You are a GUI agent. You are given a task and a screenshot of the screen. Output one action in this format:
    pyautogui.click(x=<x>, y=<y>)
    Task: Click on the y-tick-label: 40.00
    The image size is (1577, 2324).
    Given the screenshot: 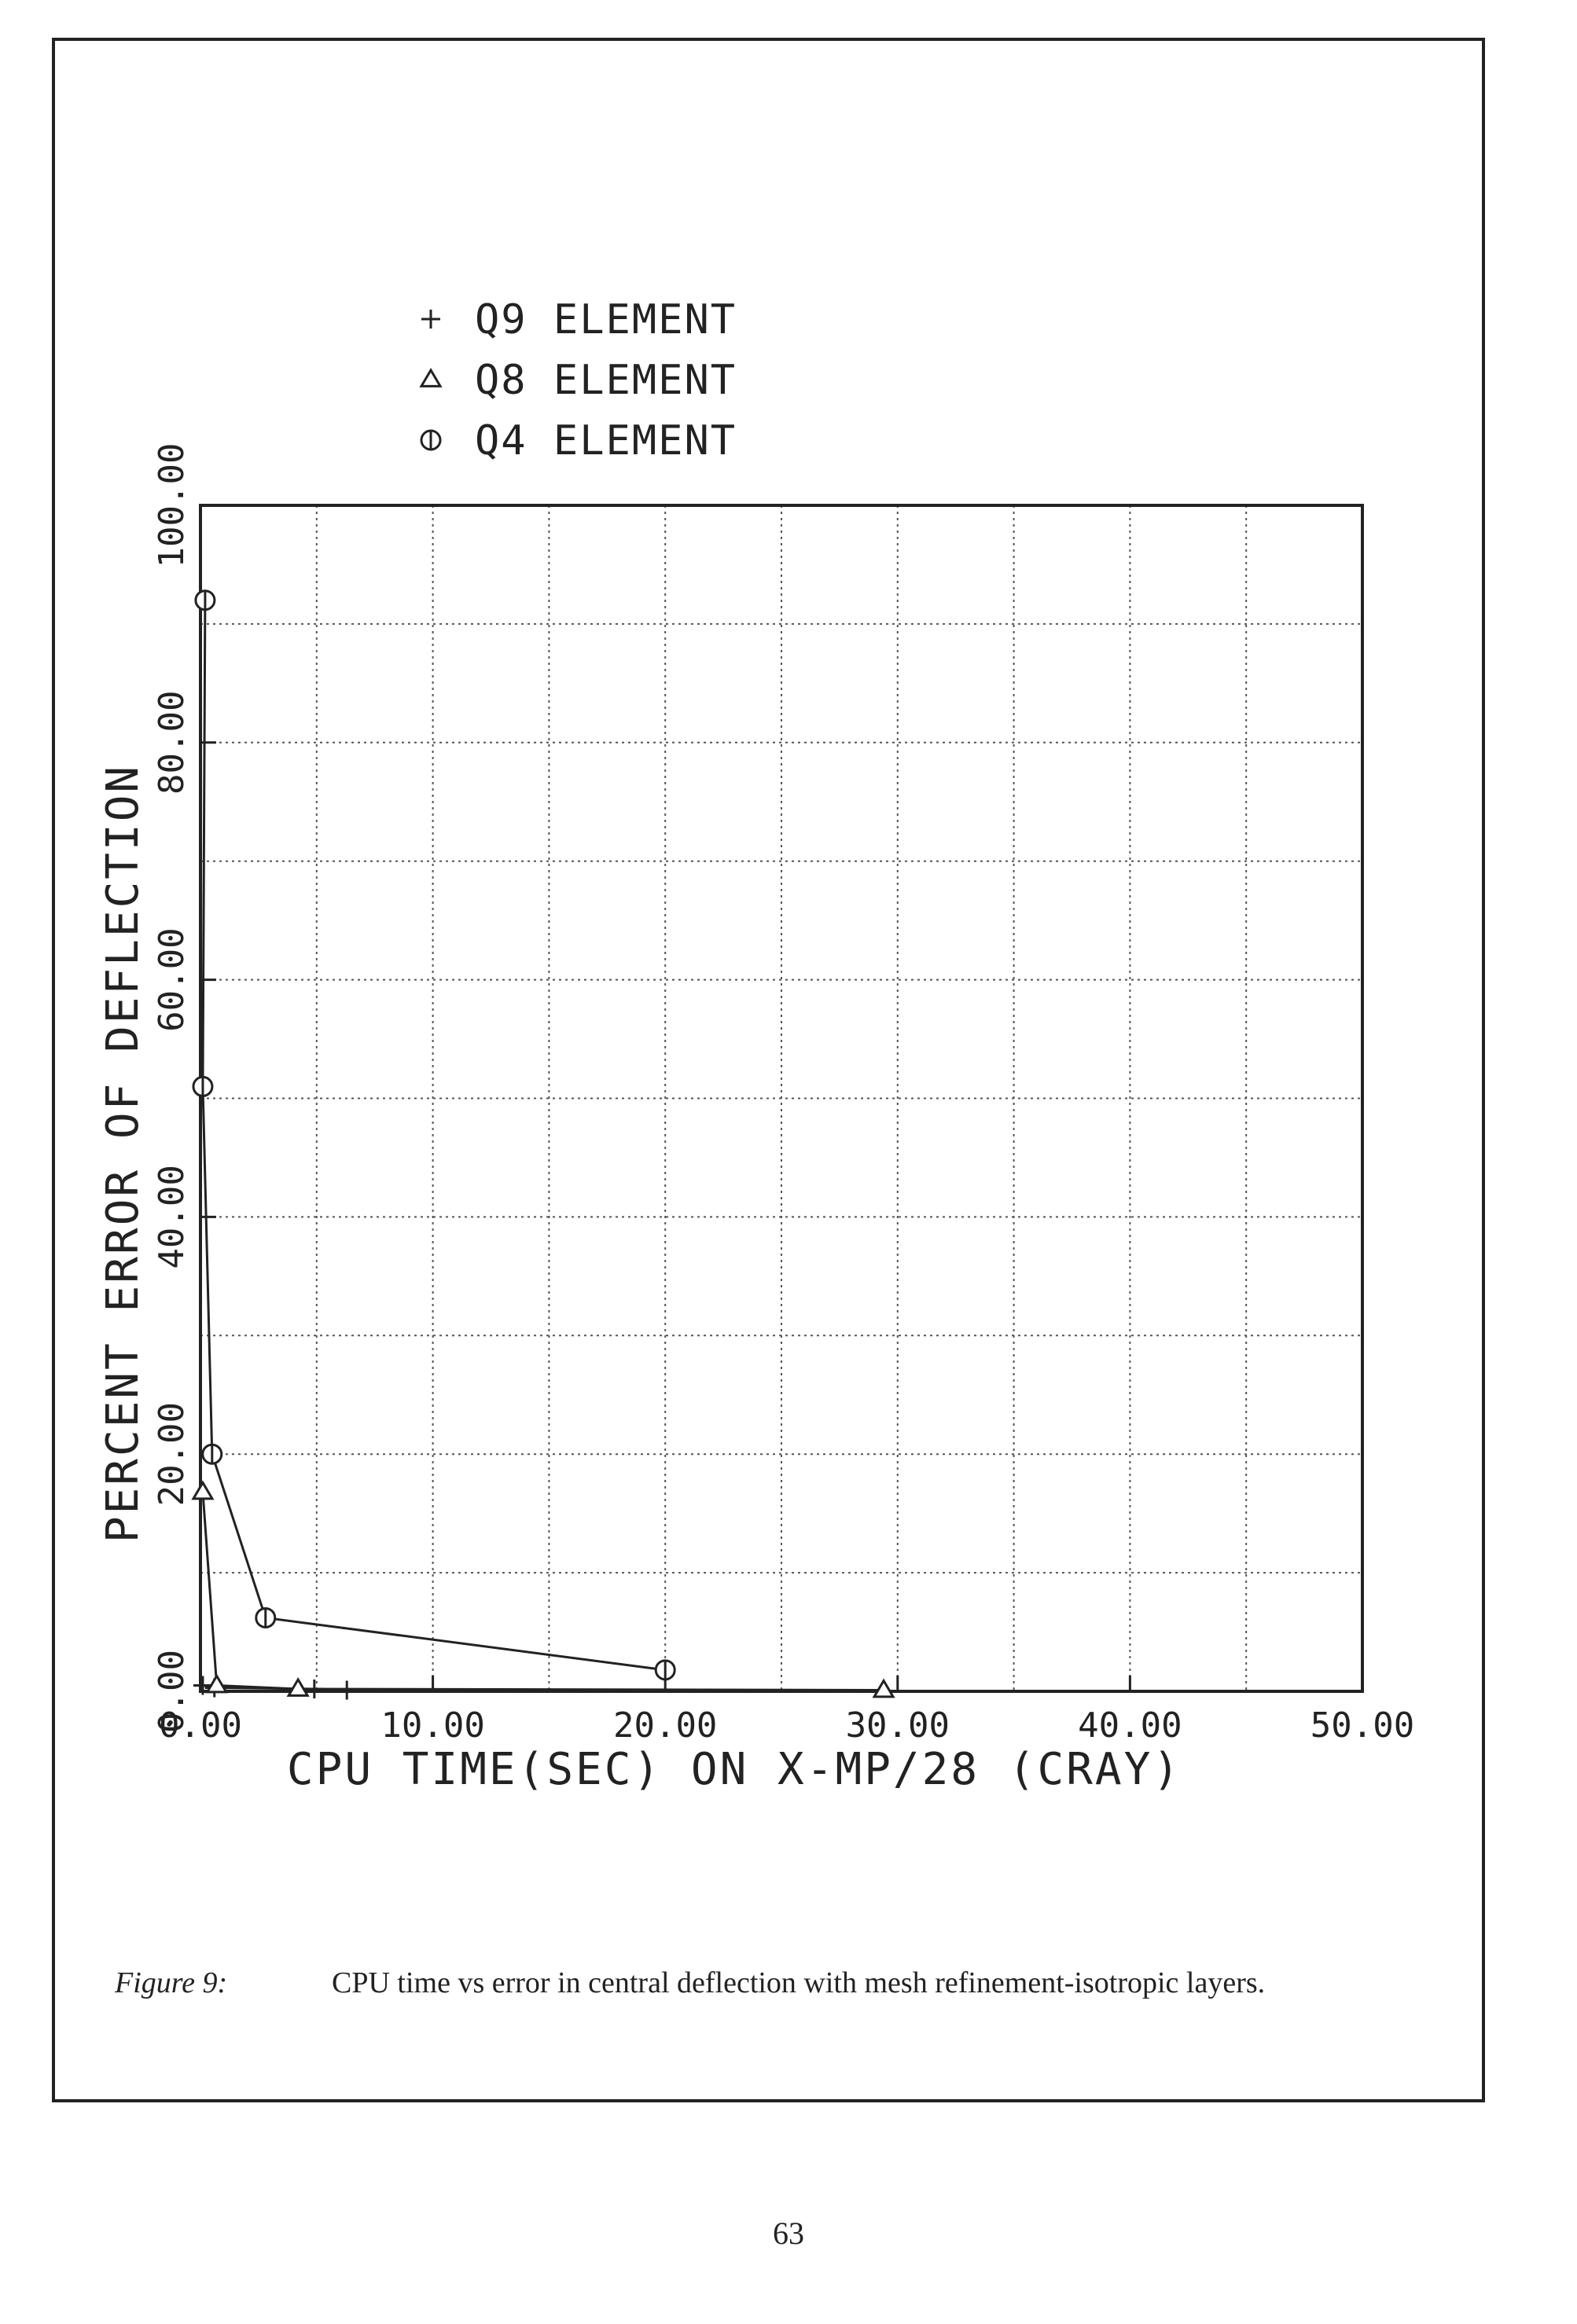 What is the action you would take?
    pyautogui.click(x=172, y=1216)
    